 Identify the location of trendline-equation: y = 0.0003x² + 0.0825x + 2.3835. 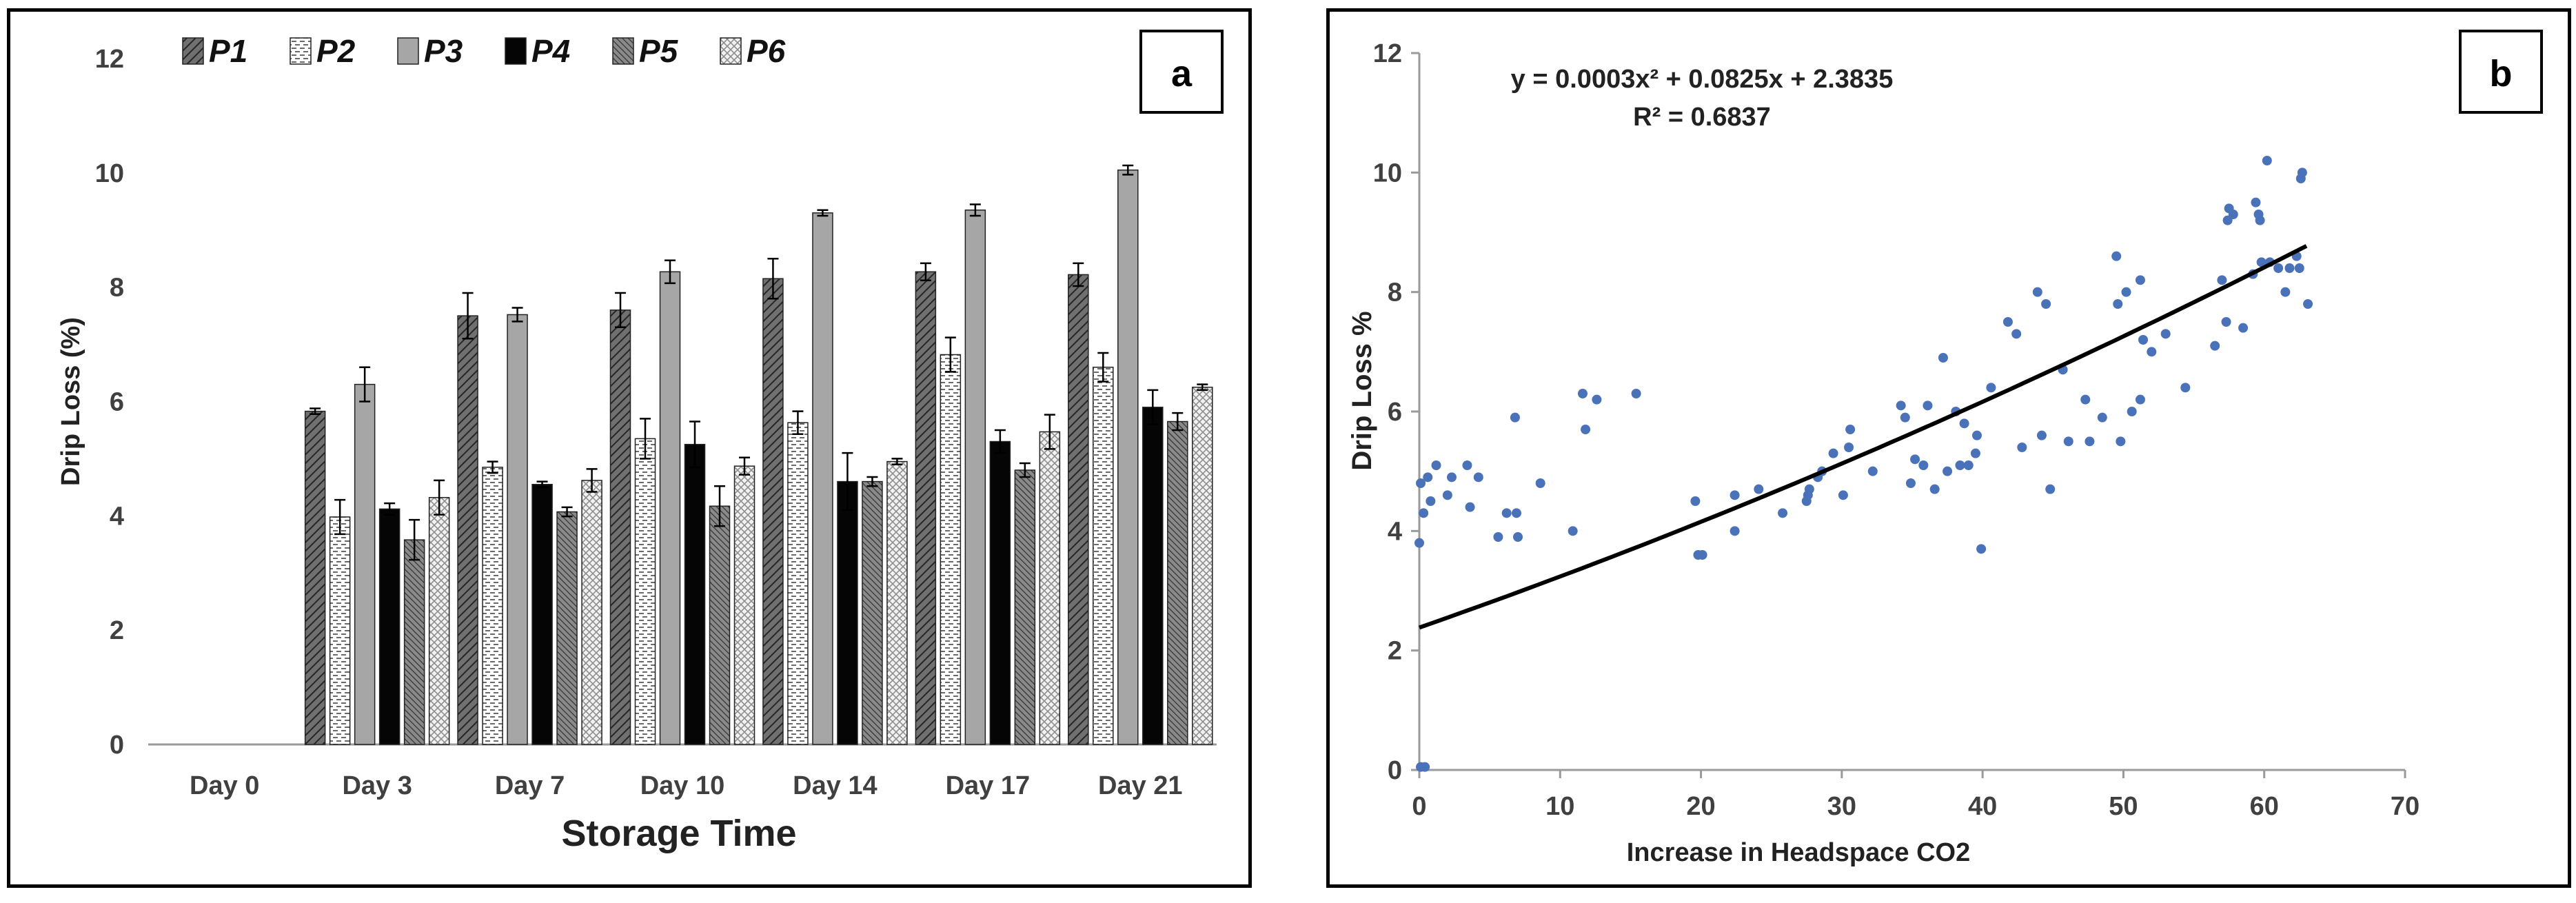
(1702, 80).